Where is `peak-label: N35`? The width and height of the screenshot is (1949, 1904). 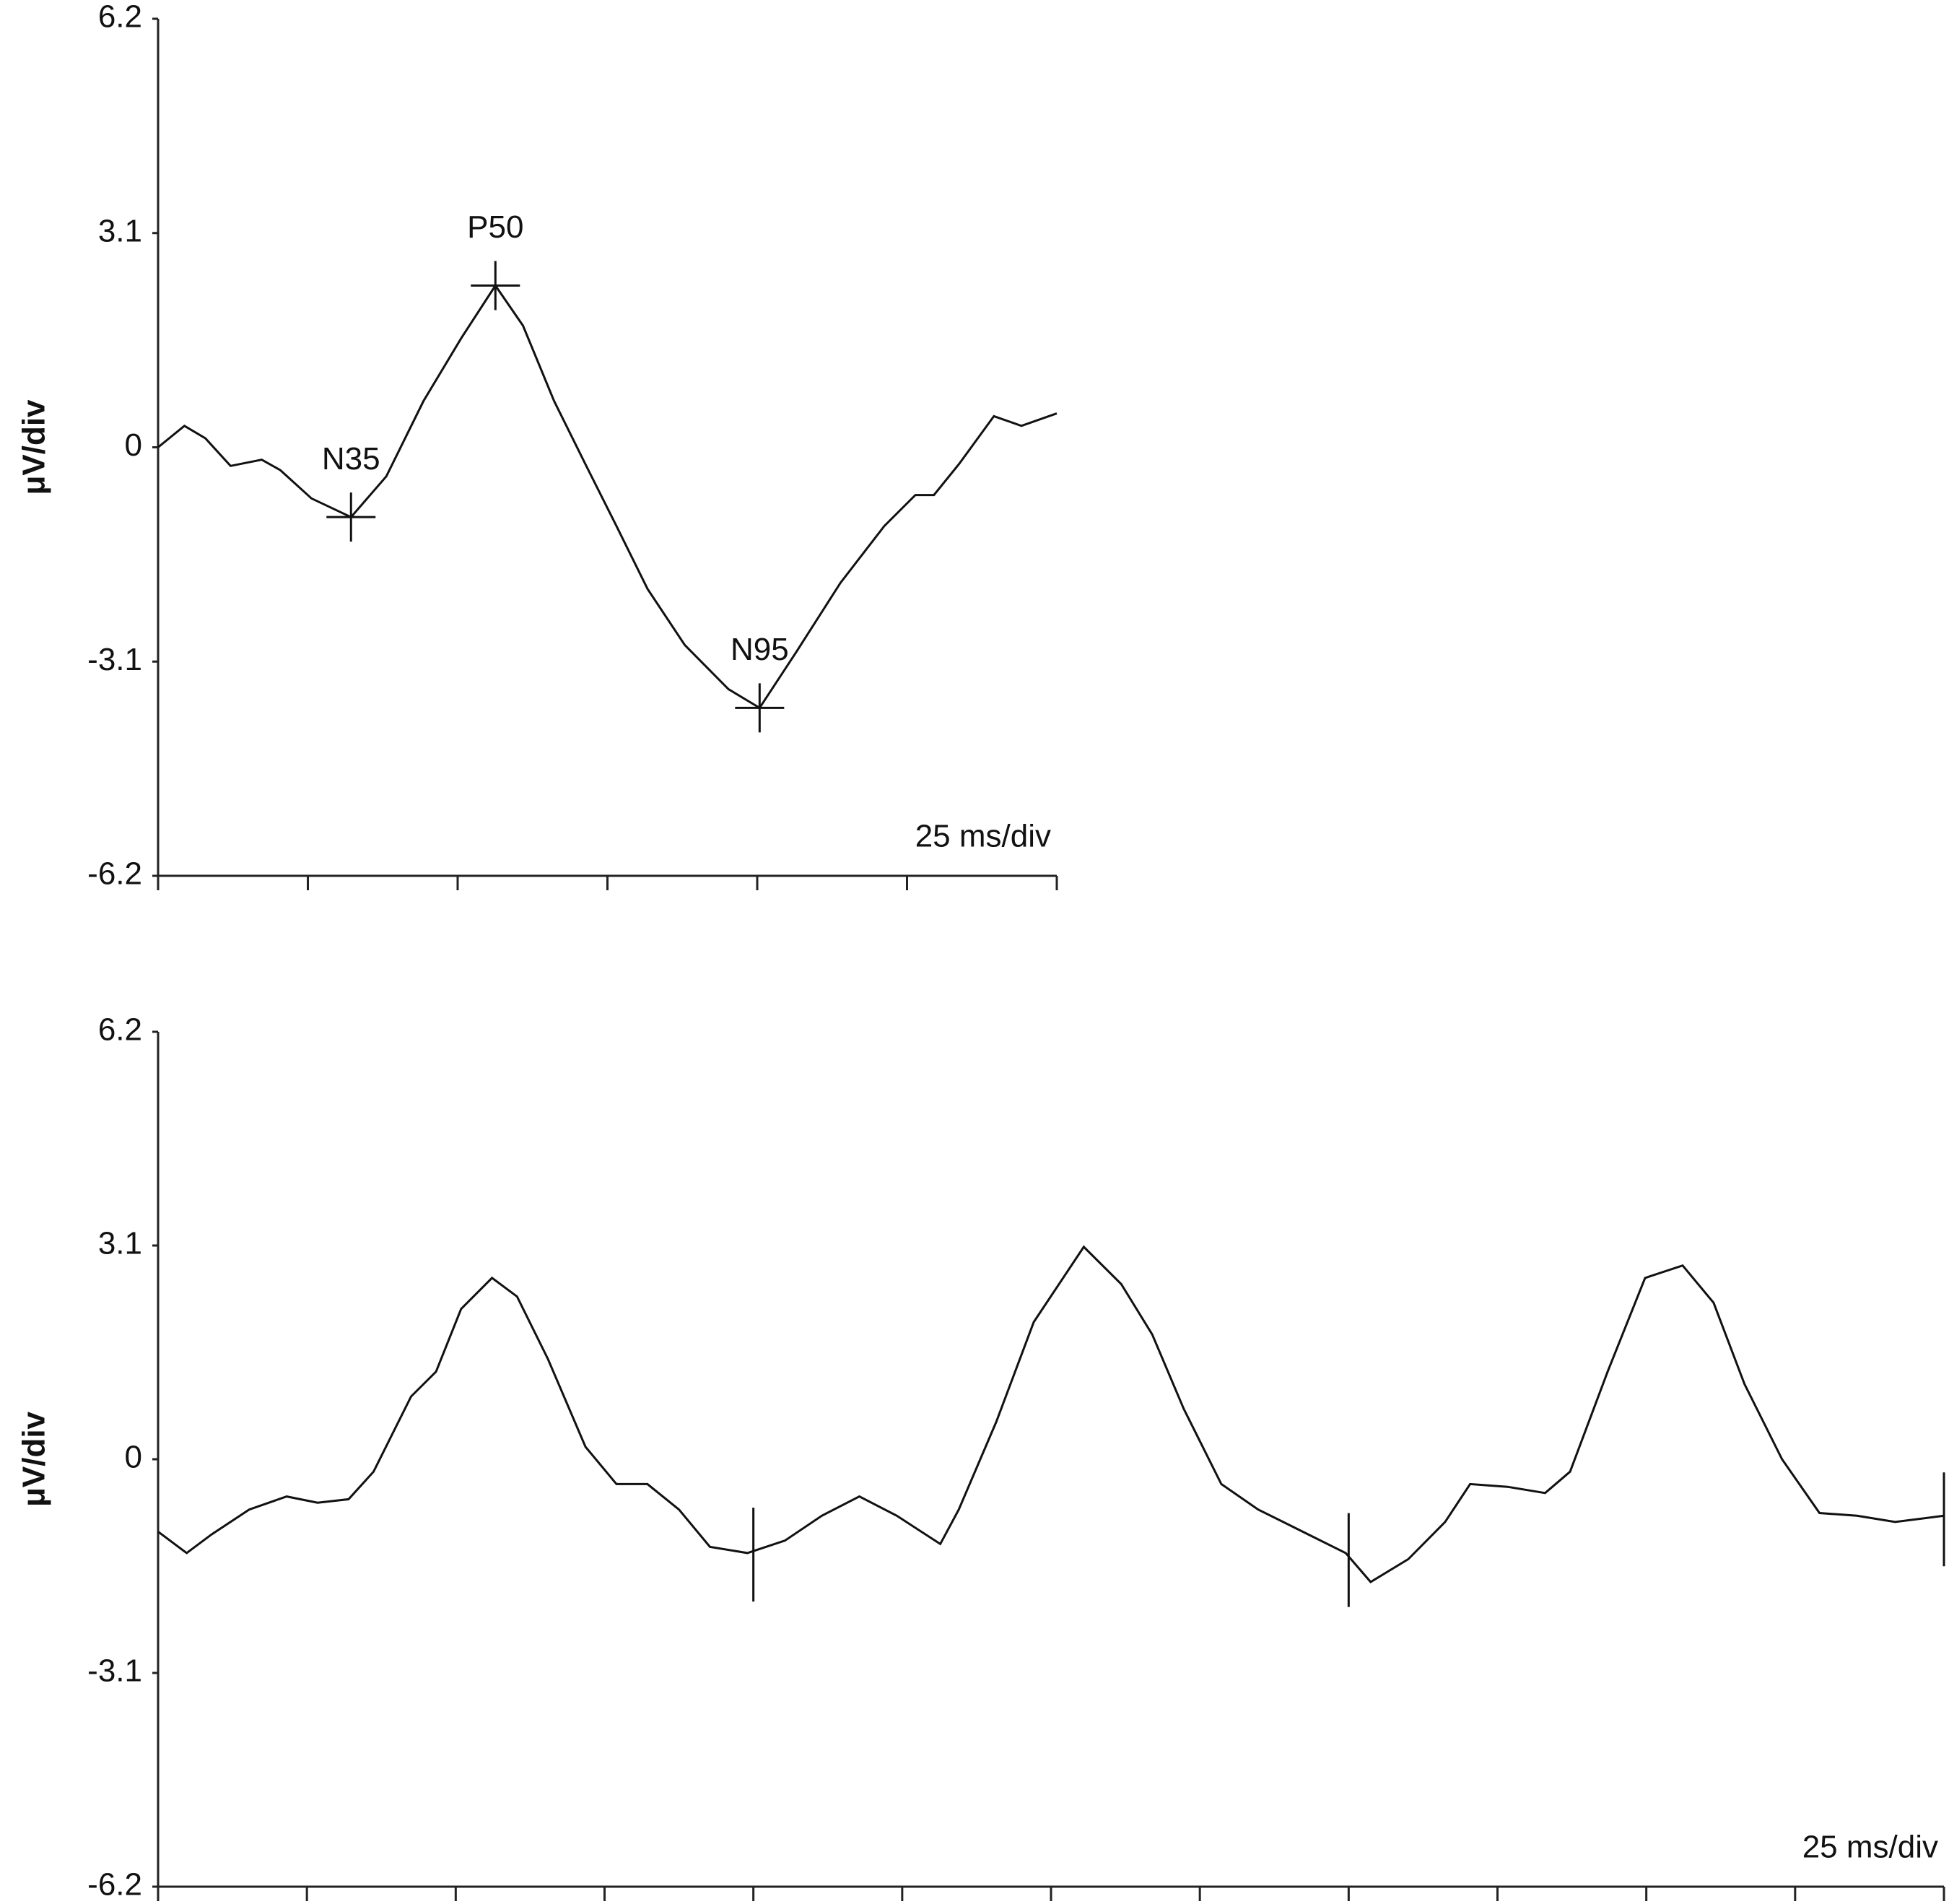
peak-label: N35 is located at coordinates (351, 459).